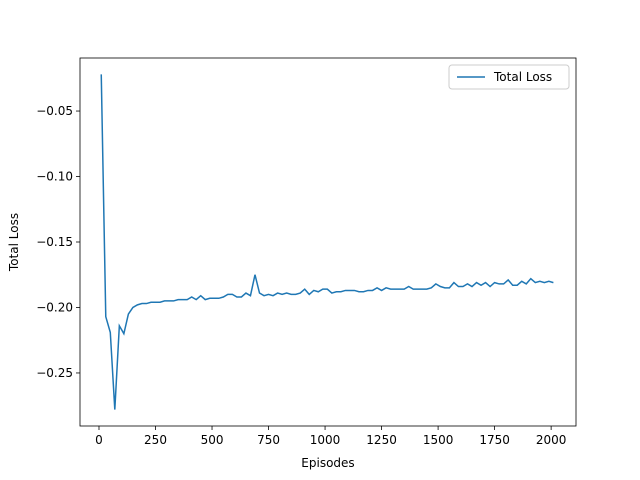 The height and width of the screenshot is (480, 640). I want to click on x-tick-label: 750, so click(268, 440).